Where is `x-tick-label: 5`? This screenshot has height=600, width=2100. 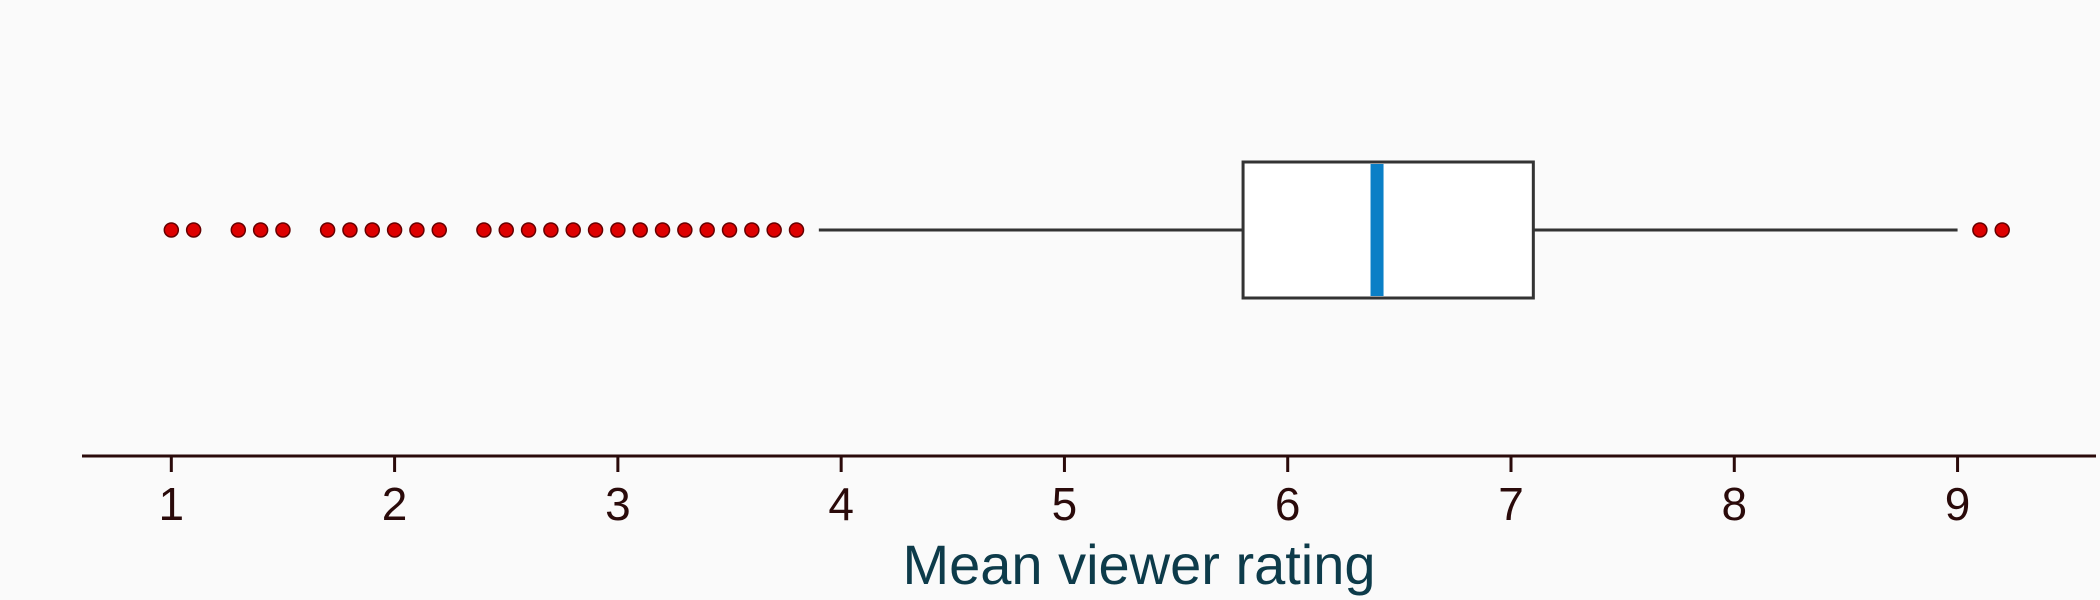
x-tick-label: 5 is located at coordinates (1065, 504).